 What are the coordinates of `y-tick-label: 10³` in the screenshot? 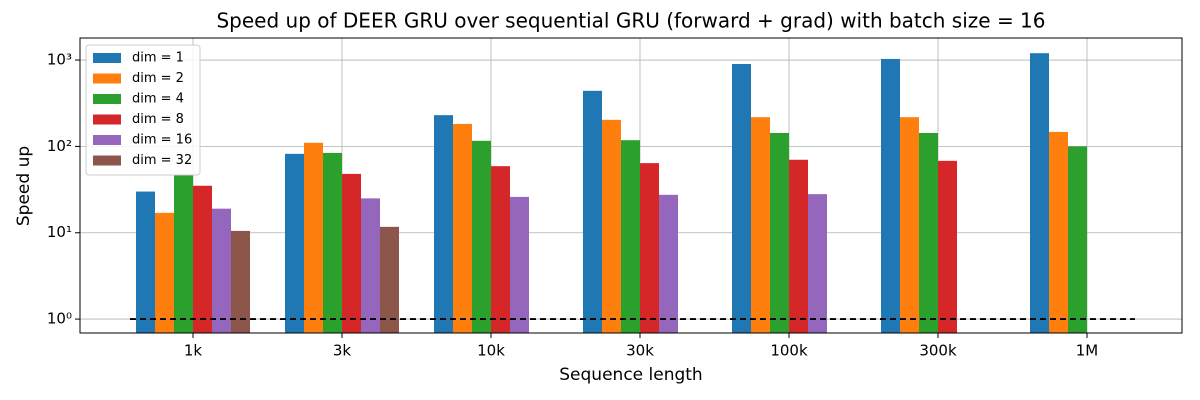 It's located at (59, 60).